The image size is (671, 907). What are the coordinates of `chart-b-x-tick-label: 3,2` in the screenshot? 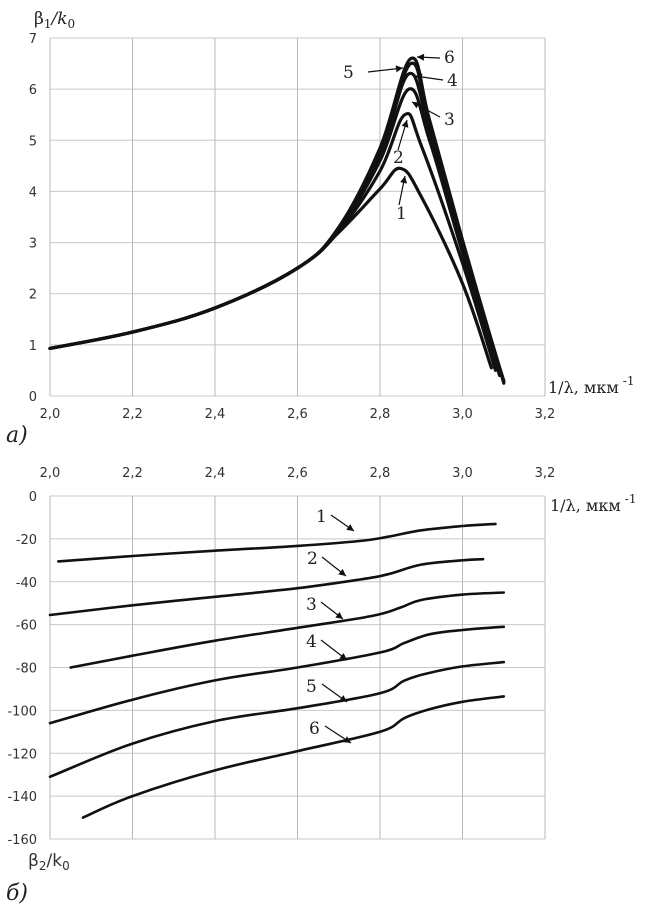 It's located at (545, 473).